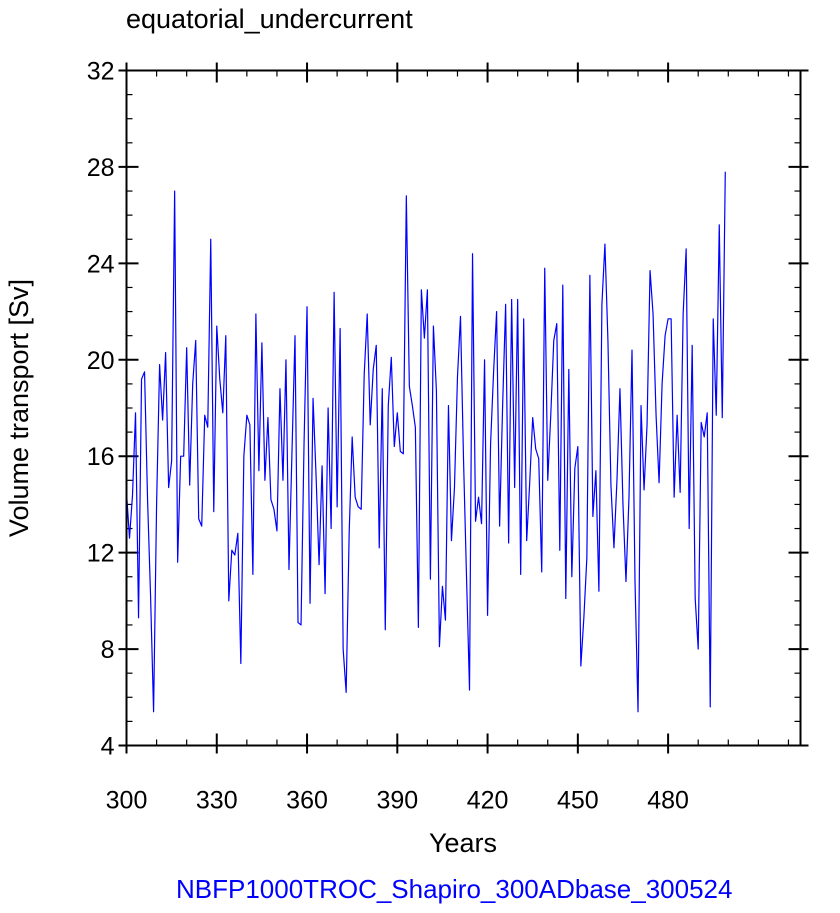 Image resolution: width=840 pixels, height=913 pixels. Describe the element at coordinates (101, 168) in the screenshot. I see `y-tick-label: 28` at that location.